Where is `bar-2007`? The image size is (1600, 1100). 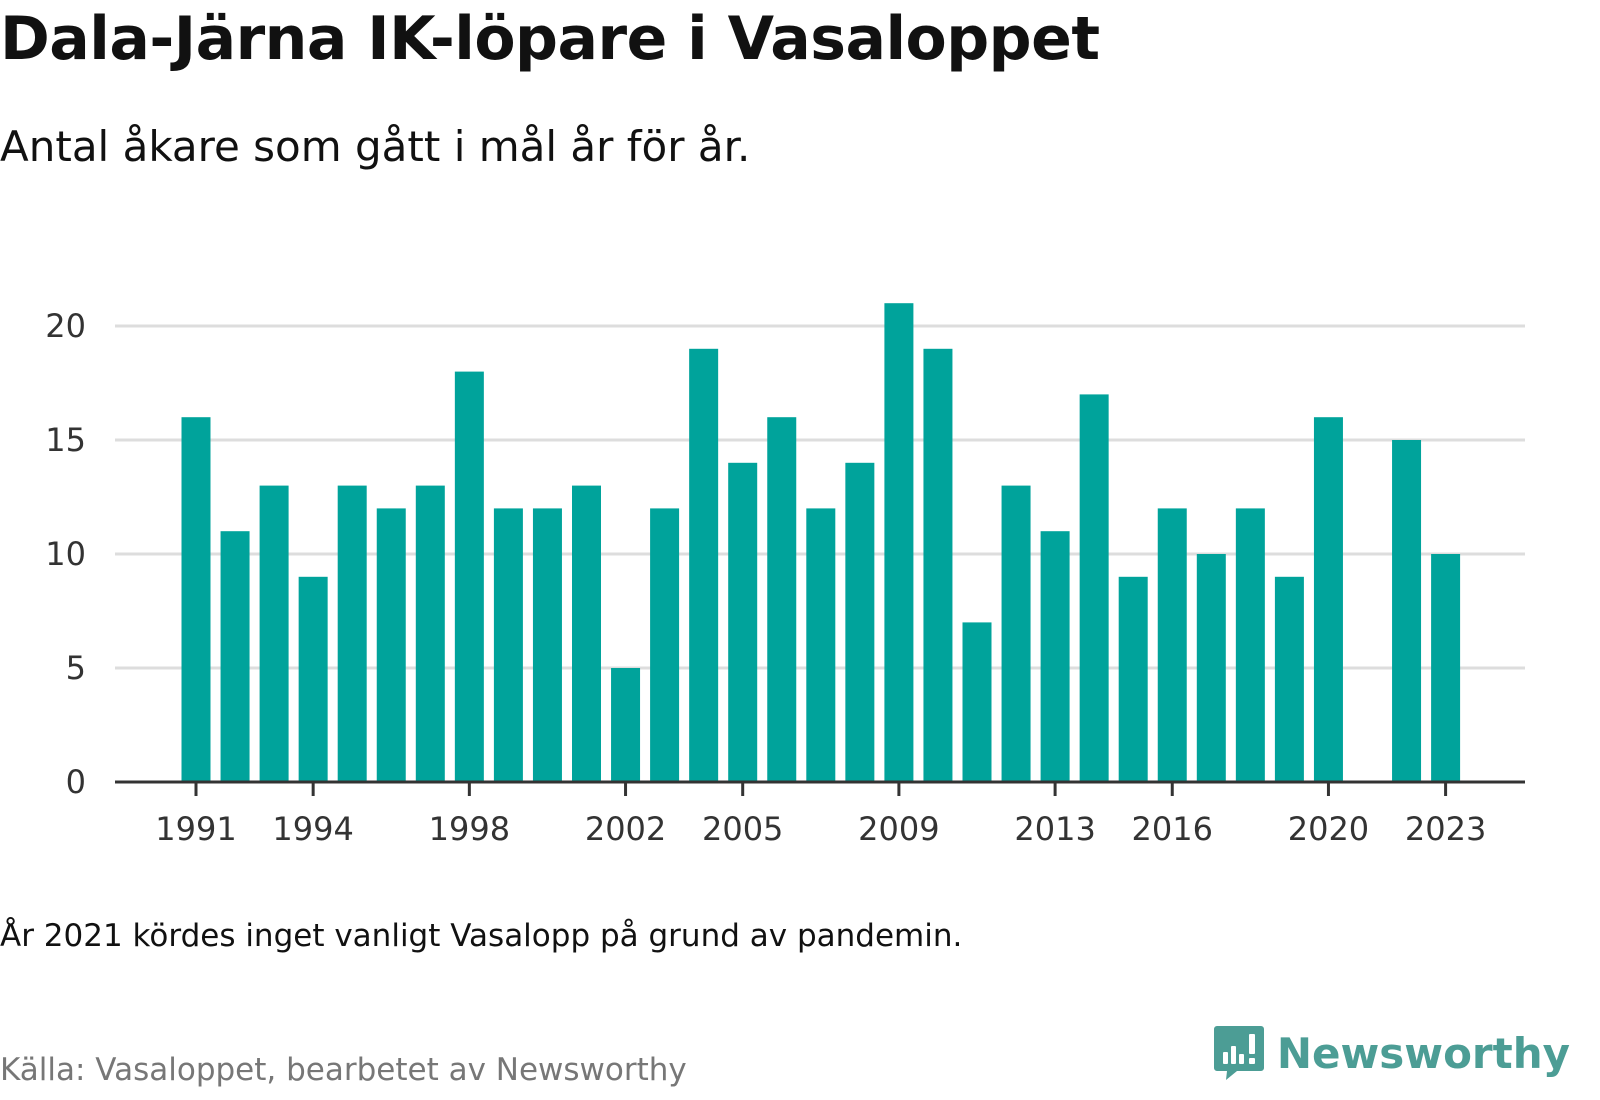
bar-2007 is located at coordinates (821, 645).